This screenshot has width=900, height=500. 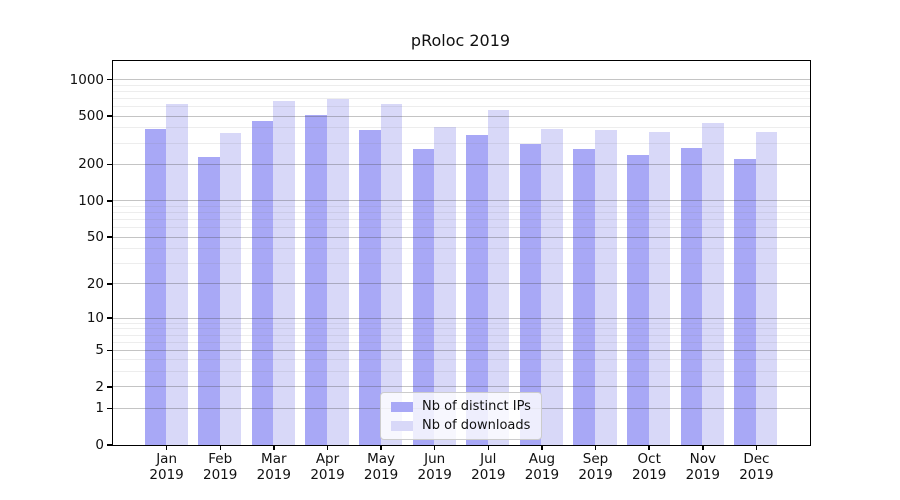 What do you see at coordinates (460, 40) in the screenshot?
I see `chart-title: pRoloc 2019` at bounding box center [460, 40].